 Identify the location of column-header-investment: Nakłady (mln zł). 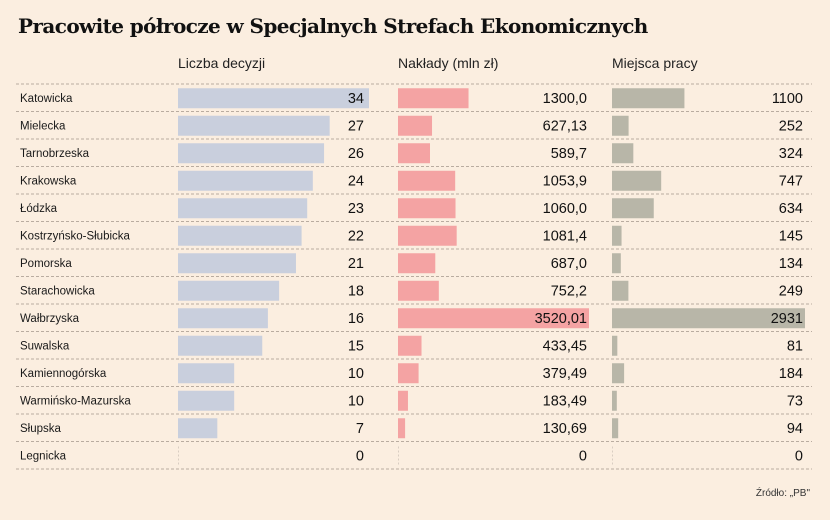
(448, 63).